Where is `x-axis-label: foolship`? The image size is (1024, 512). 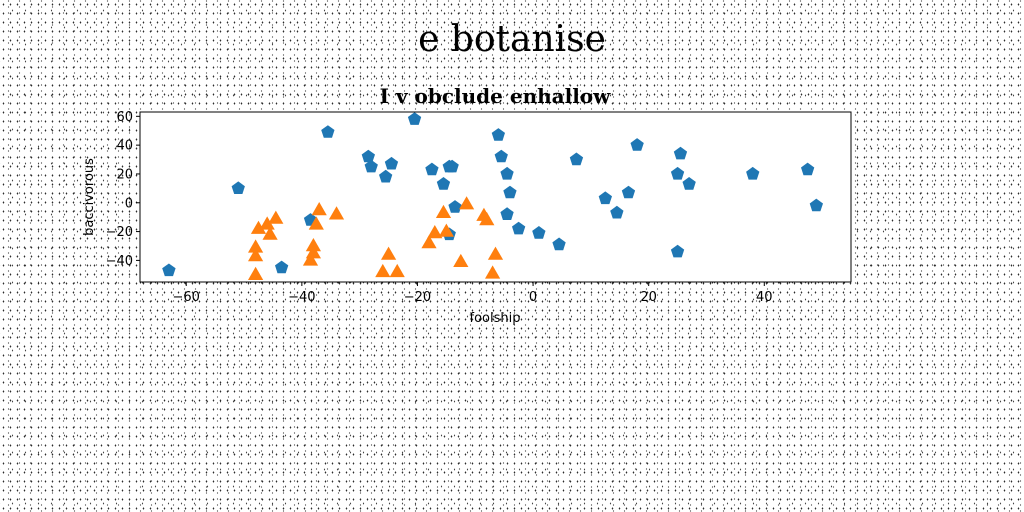 x-axis-label: foolship is located at coordinates (495, 318).